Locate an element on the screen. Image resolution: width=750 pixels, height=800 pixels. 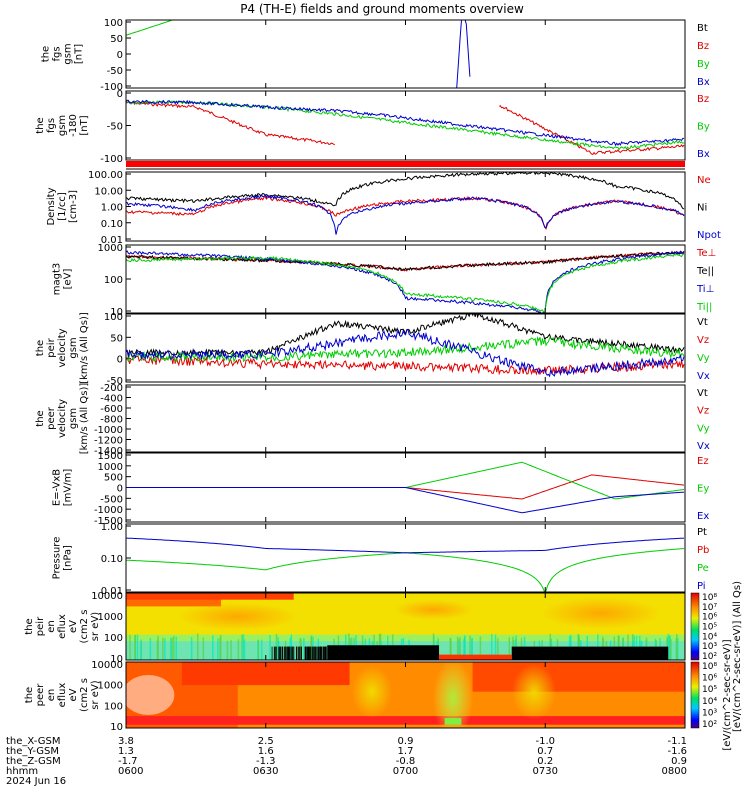
peer-spectrogram is located at coordinates (405, 695).